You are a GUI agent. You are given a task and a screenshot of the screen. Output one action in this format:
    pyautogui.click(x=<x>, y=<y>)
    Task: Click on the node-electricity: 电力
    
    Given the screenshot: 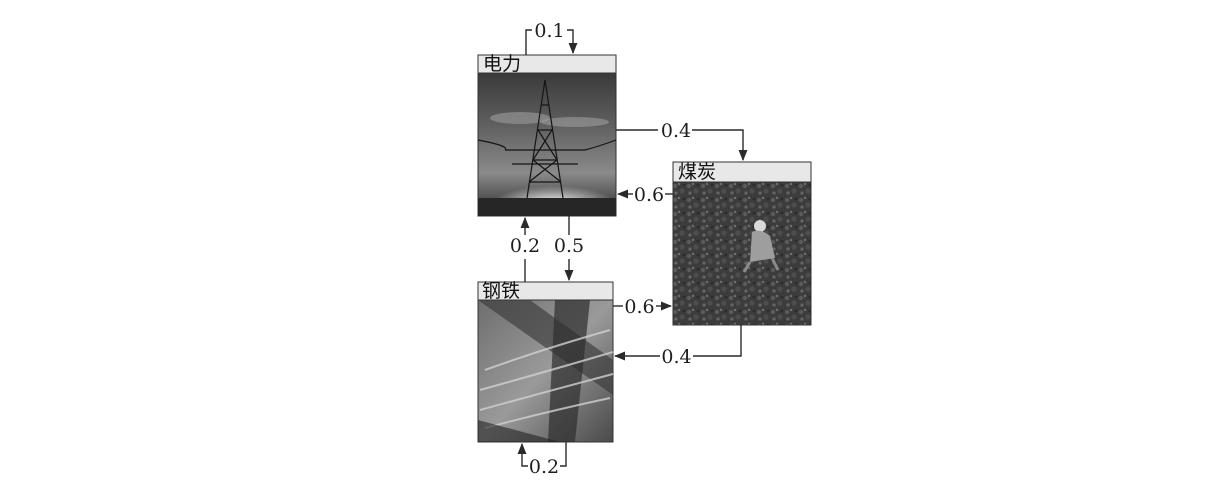 What is the action you would take?
    pyautogui.click(x=547, y=135)
    